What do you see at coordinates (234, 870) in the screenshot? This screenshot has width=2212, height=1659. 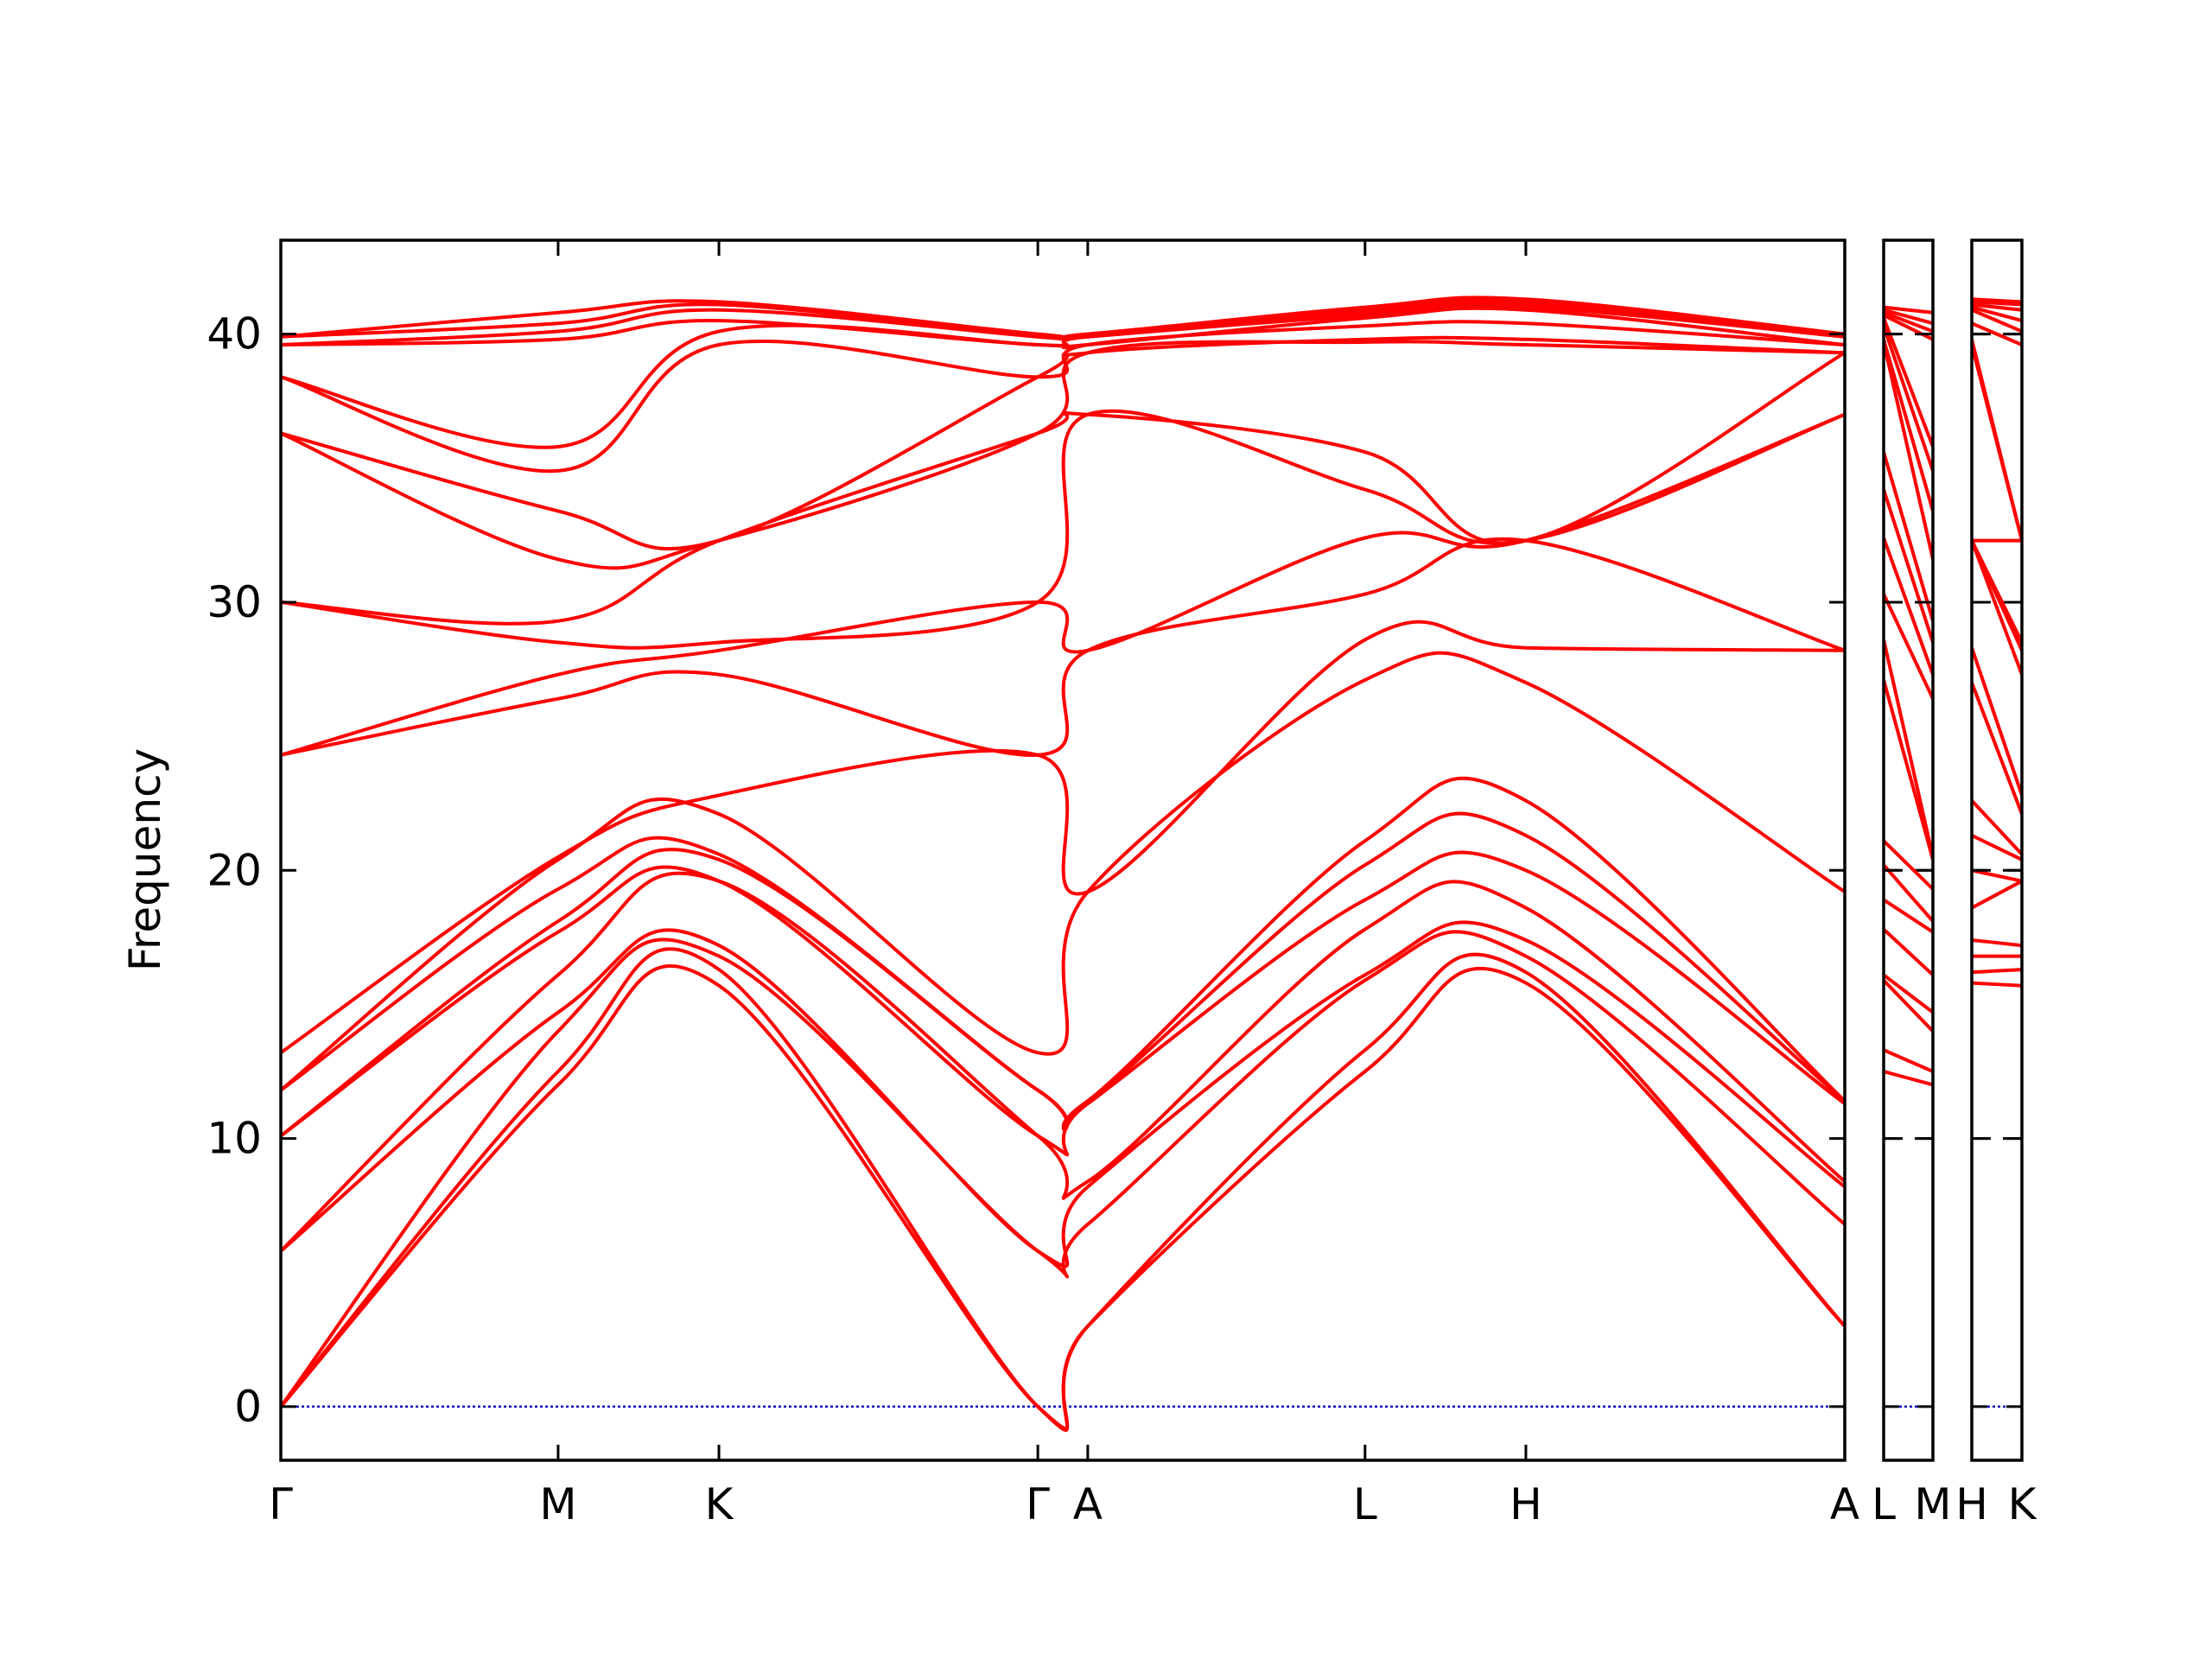 I see `y-tick-label: 20` at bounding box center [234, 870].